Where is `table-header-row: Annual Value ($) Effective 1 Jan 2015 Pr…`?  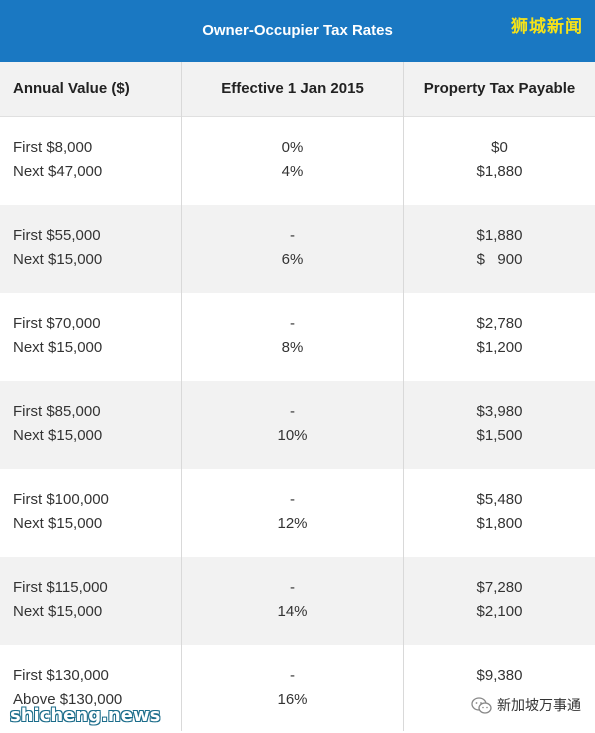
table-header-row: Annual Value ($) Effective 1 Jan 2015 Pr… is located at coordinates (297, 89).